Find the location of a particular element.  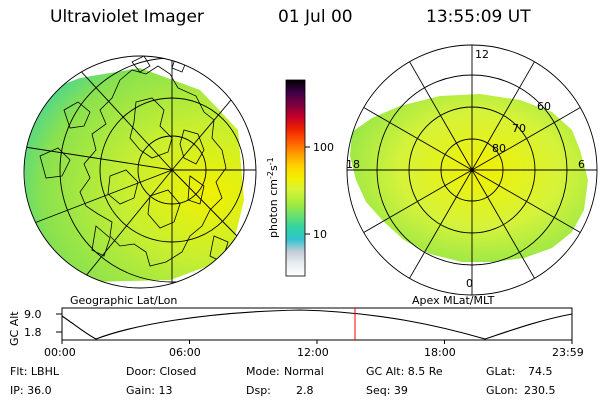

mode-value: Normal is located at coordinates (304, 371).